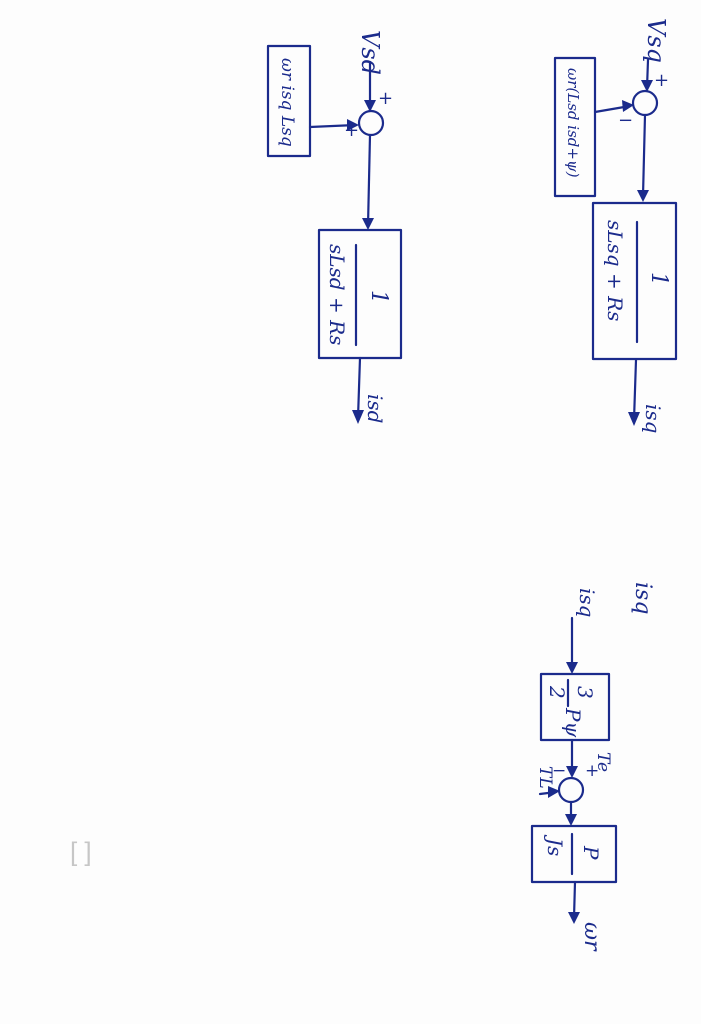  Describe the element at coordinates (656, 40) in the screenshot. I see `q-input-label: Vsq` at that location.